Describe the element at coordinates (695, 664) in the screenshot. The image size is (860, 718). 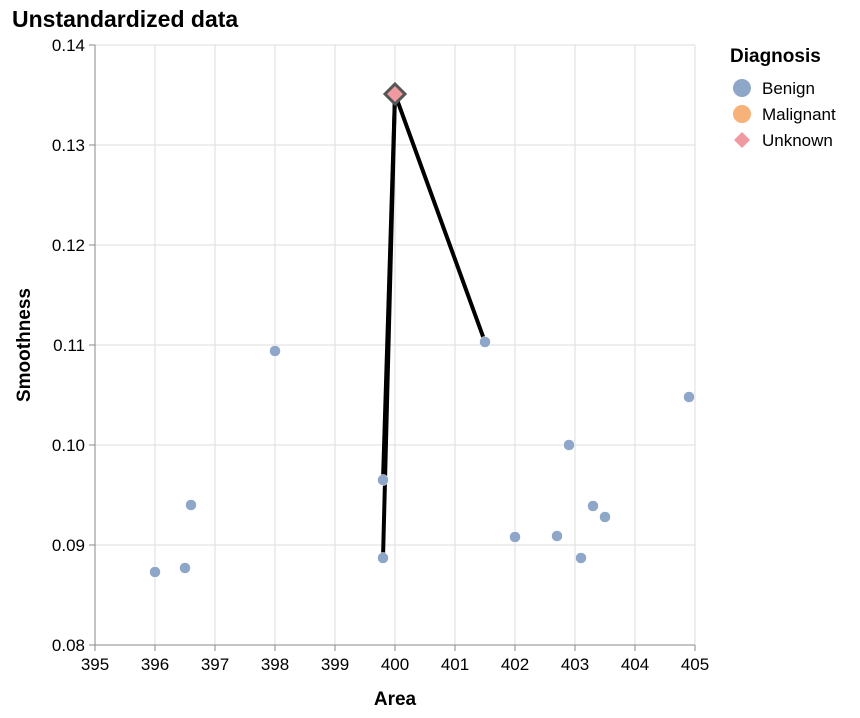
I see `x-tick-label: 405` at that location.